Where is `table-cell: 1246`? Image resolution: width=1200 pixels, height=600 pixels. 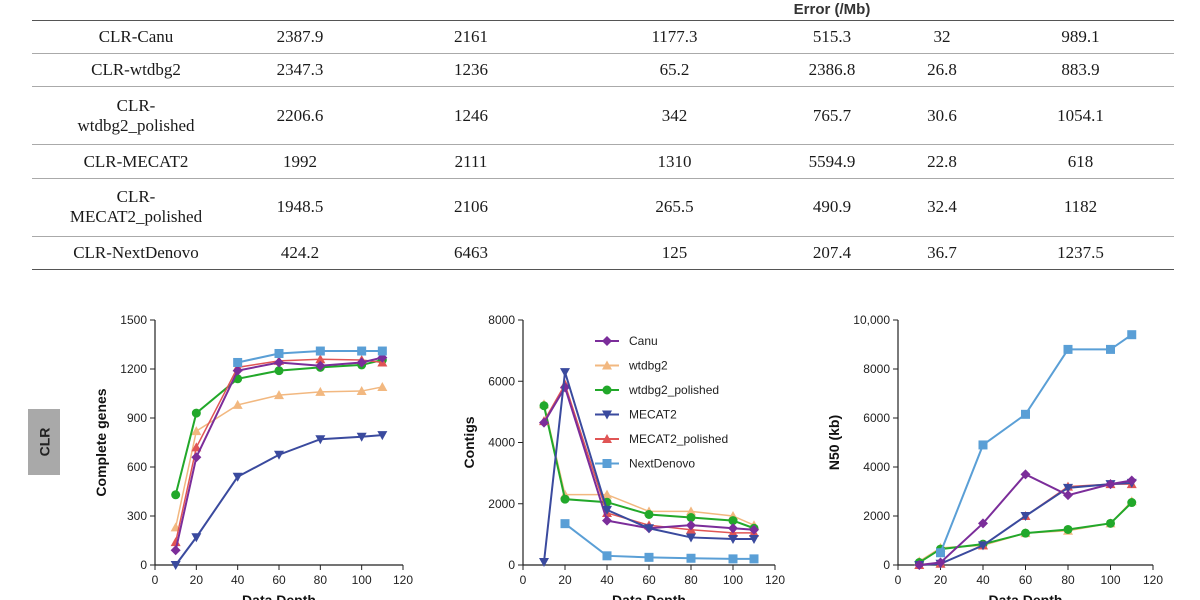
table-cell: 1246 is located at coordinates (471, 116).